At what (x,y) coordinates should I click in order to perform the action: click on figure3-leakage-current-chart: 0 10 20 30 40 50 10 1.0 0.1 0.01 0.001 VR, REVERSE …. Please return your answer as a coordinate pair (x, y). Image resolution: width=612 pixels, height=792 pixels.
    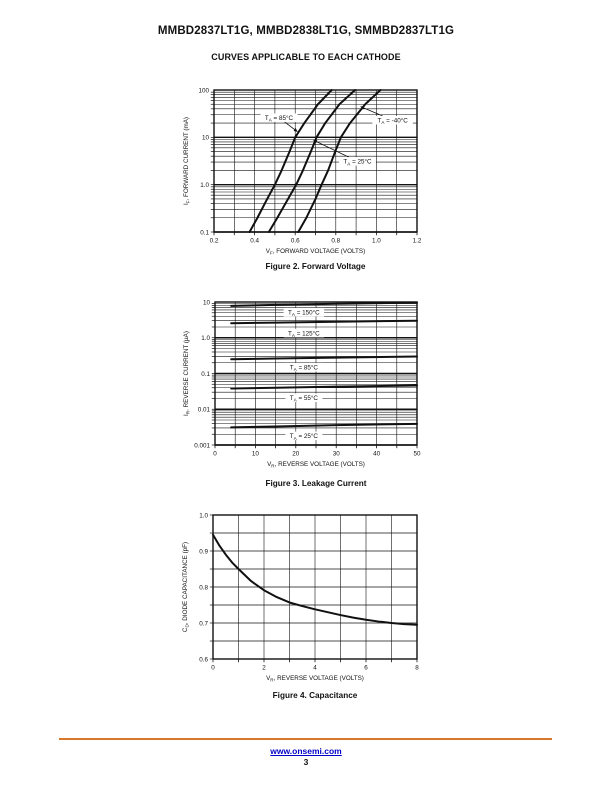
    Looking at the image, I should click on (302, 384).